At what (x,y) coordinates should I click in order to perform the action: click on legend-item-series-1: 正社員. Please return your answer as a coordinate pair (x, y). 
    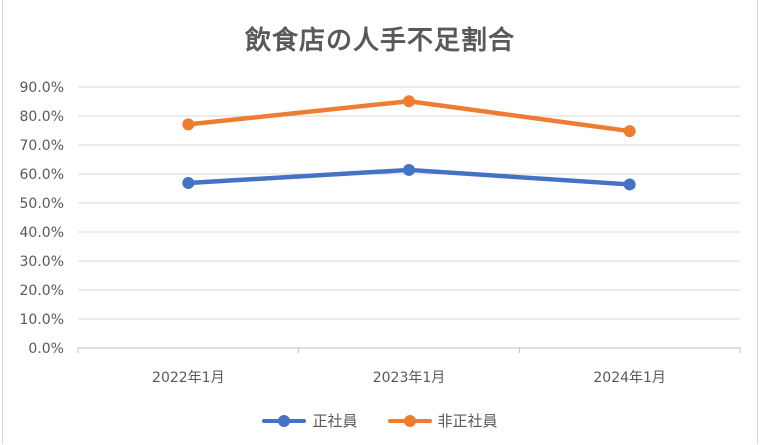
    Looking at the image, I should click on (310, 420).